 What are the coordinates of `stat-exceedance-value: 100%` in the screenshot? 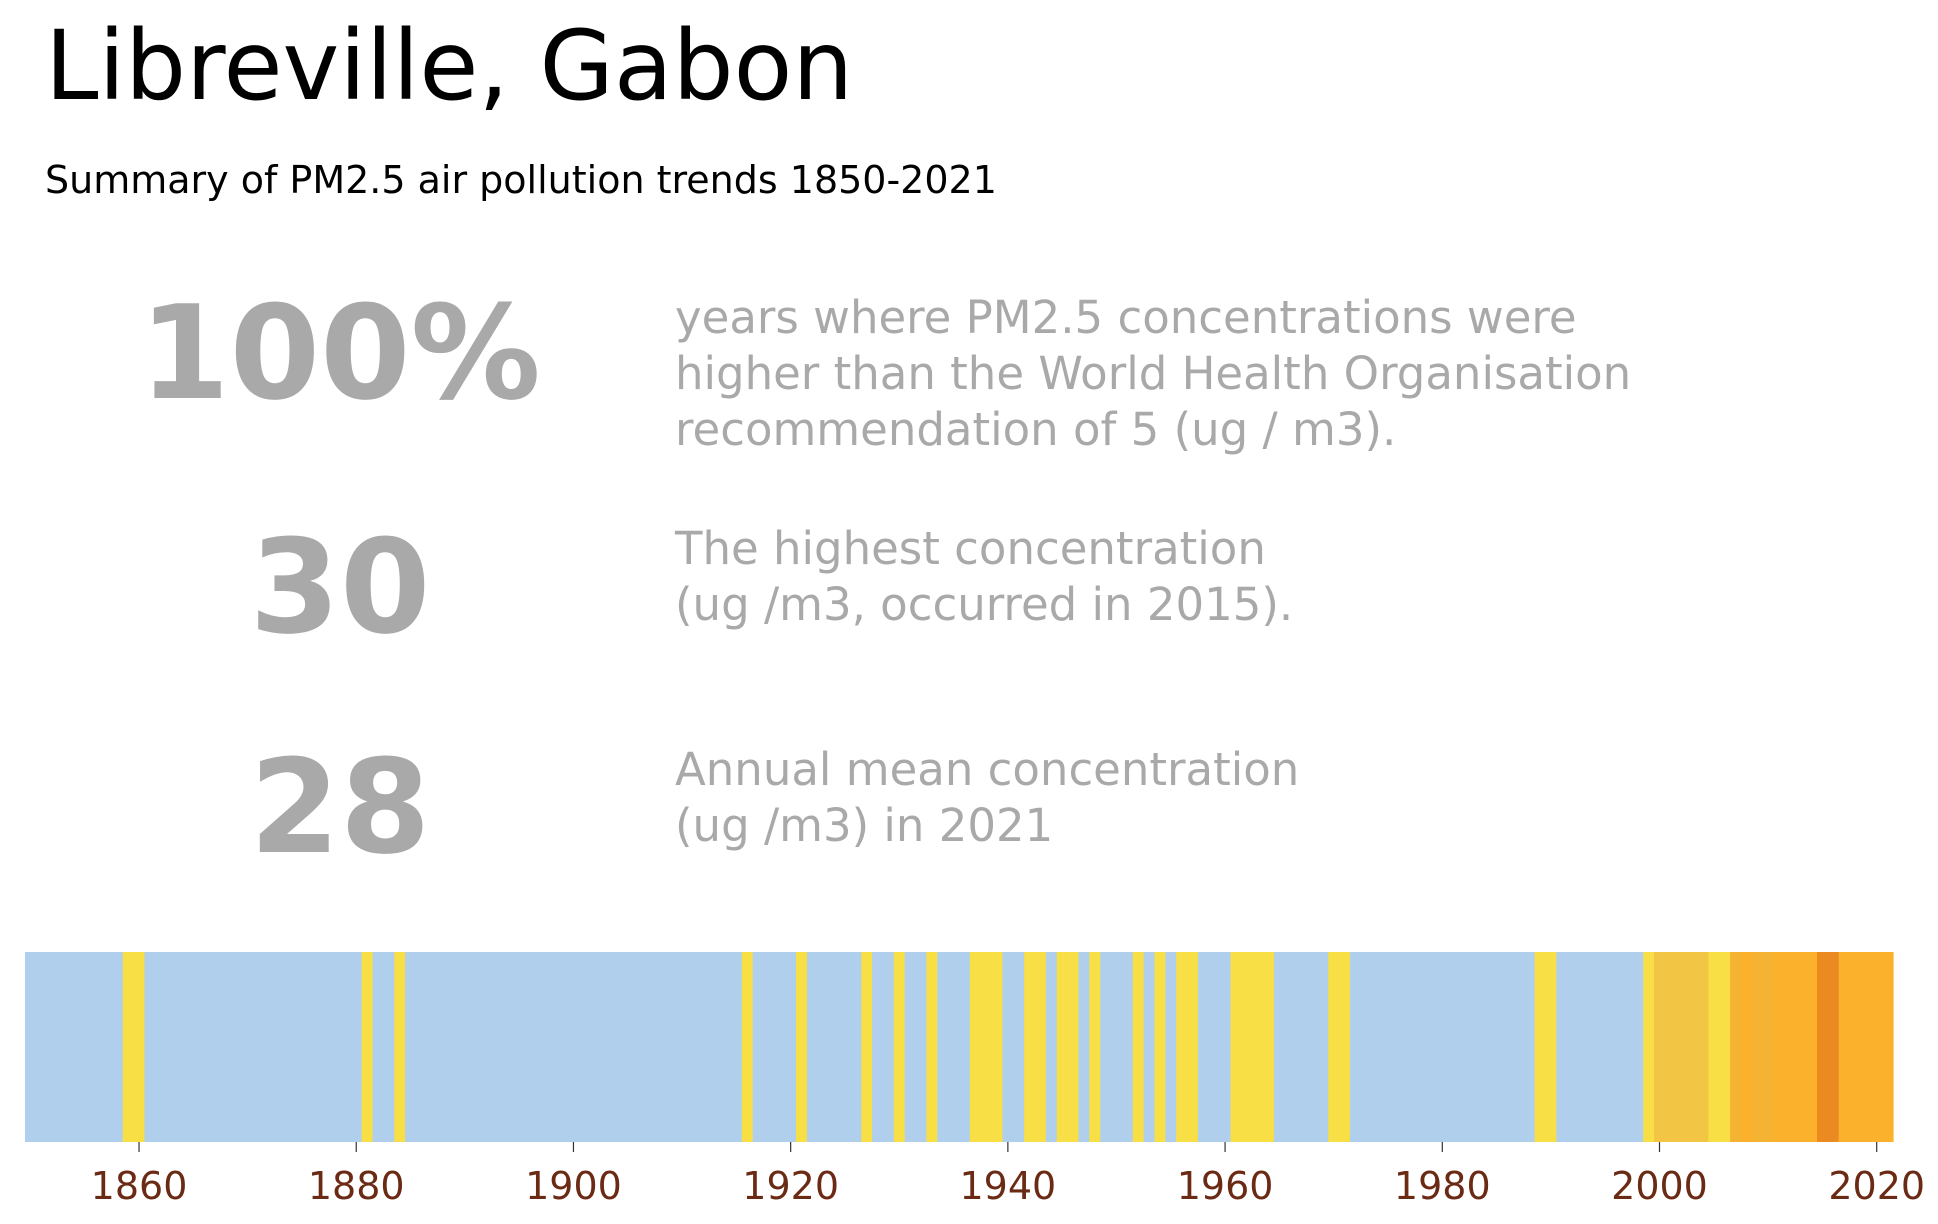 It's located at (340, 353).